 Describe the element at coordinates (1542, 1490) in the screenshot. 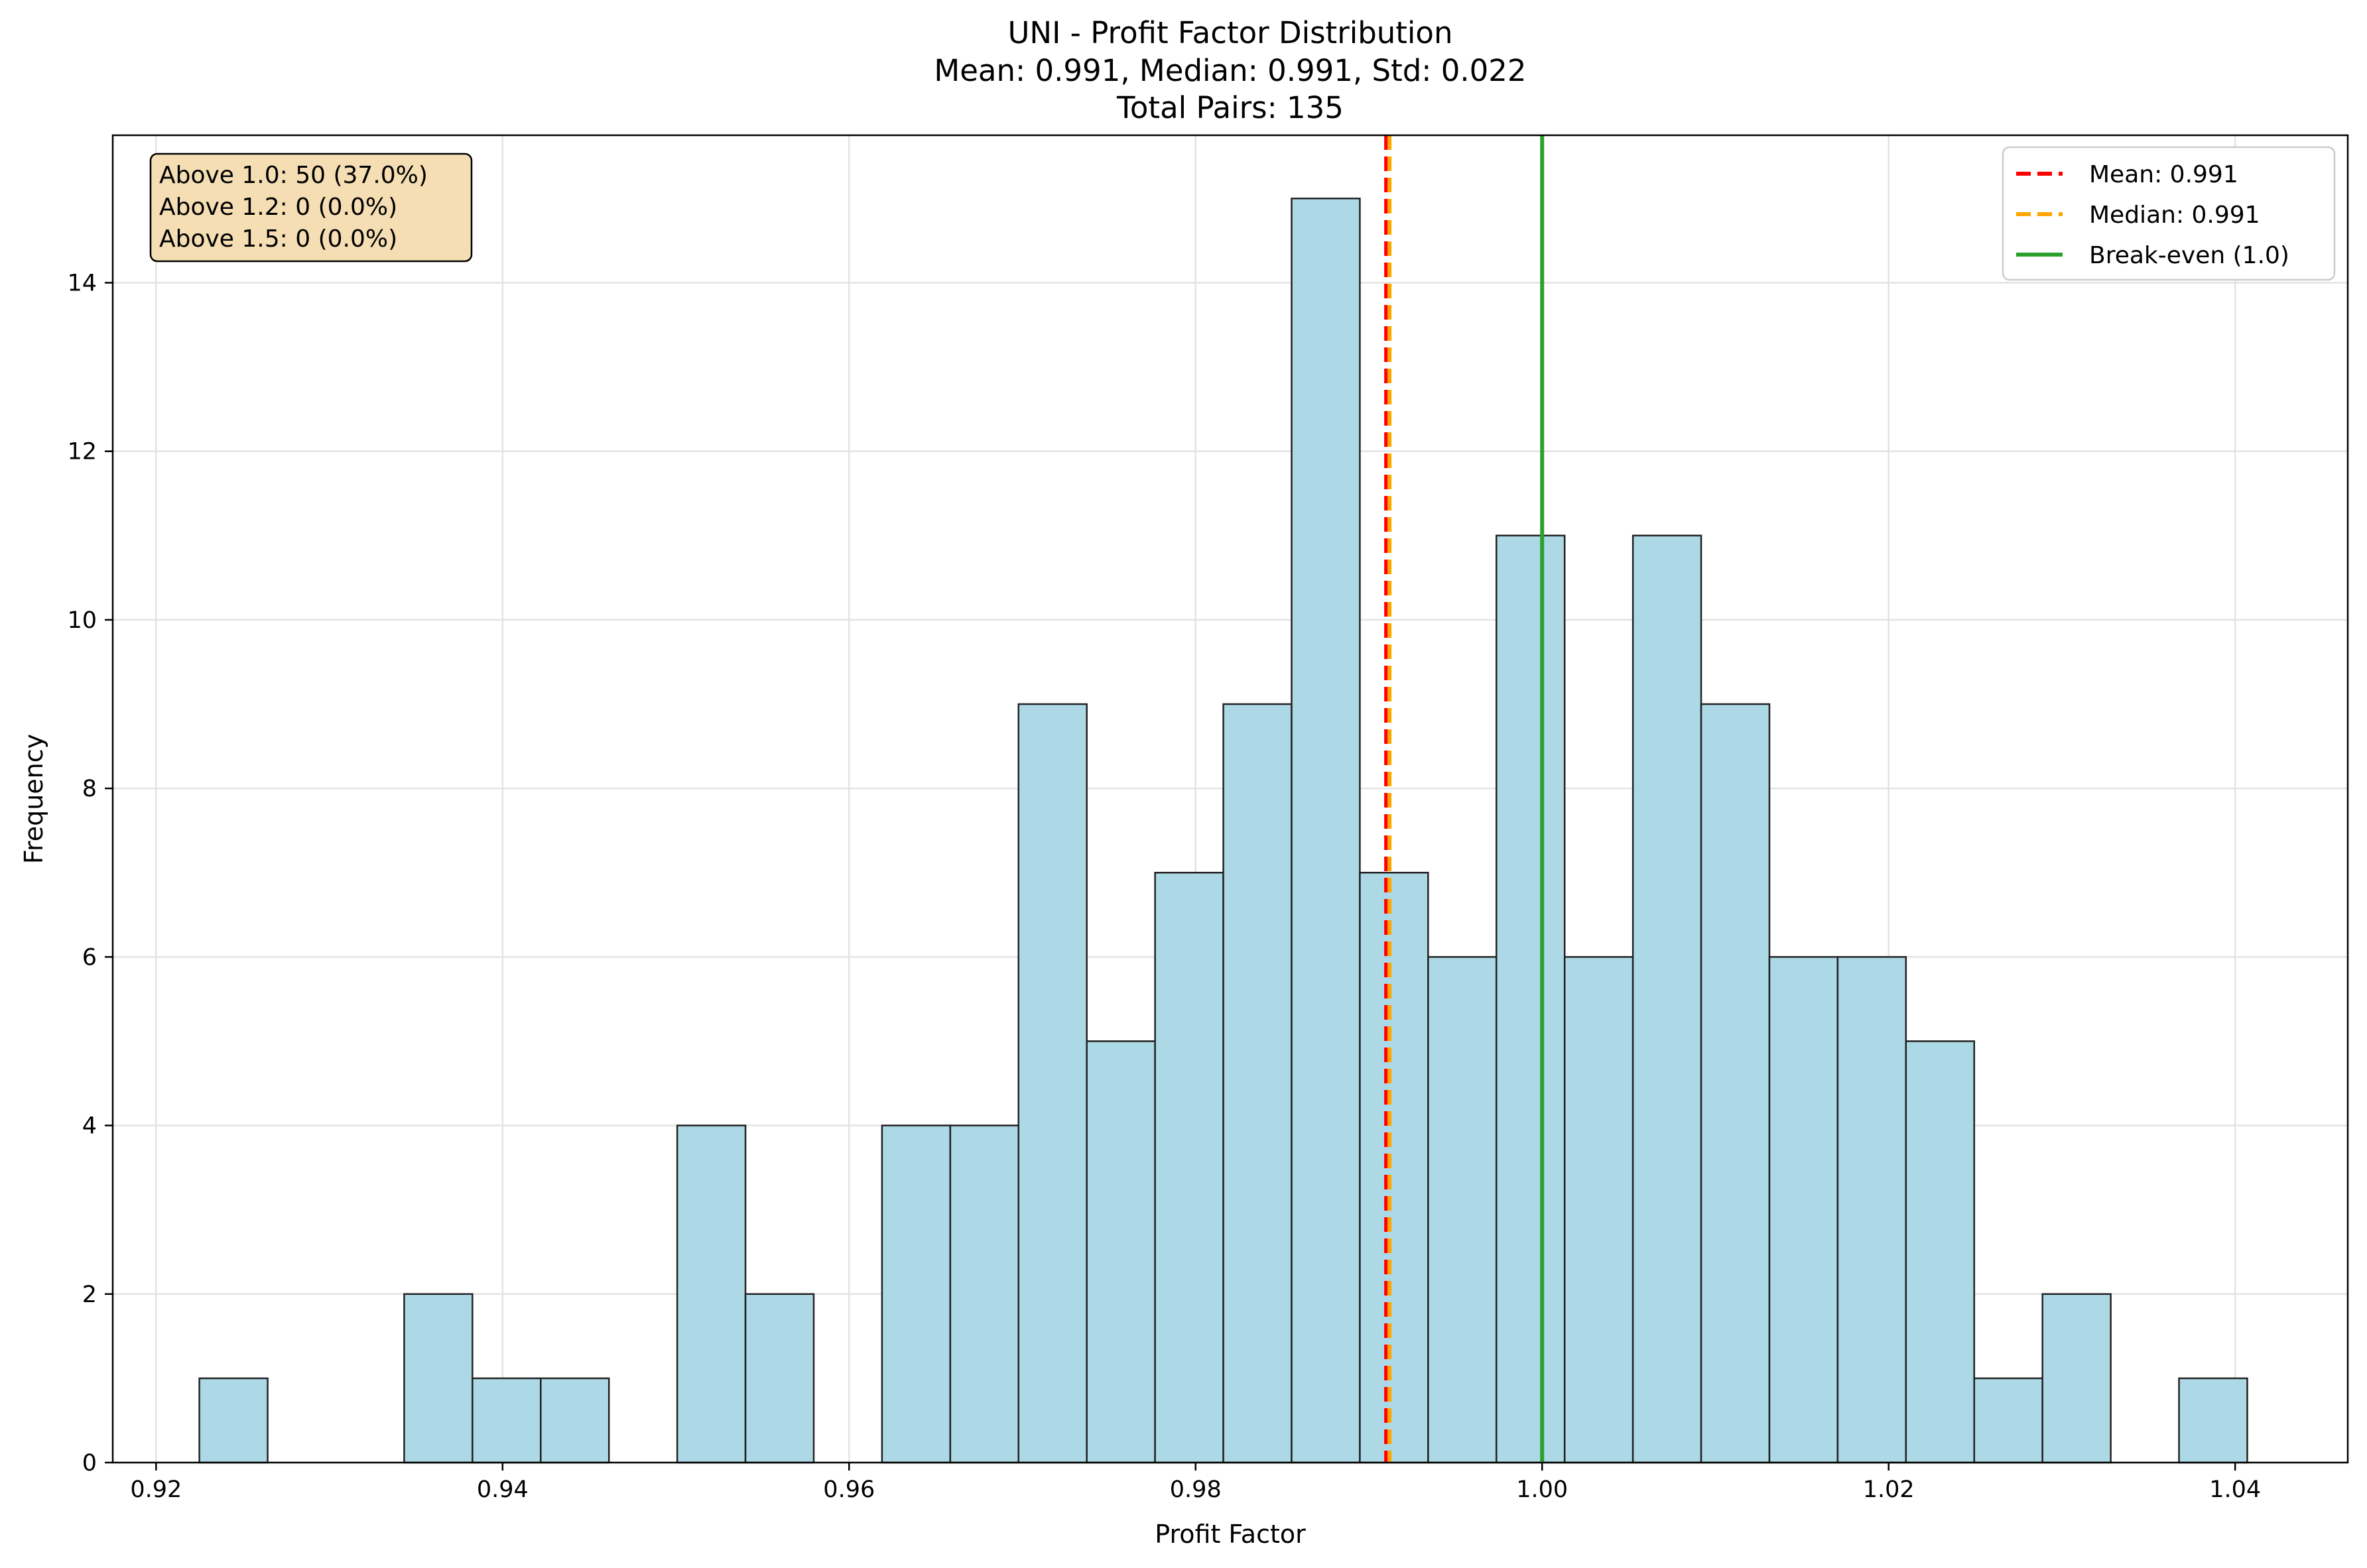

I see `x-tick-label: 1.00` at that location.